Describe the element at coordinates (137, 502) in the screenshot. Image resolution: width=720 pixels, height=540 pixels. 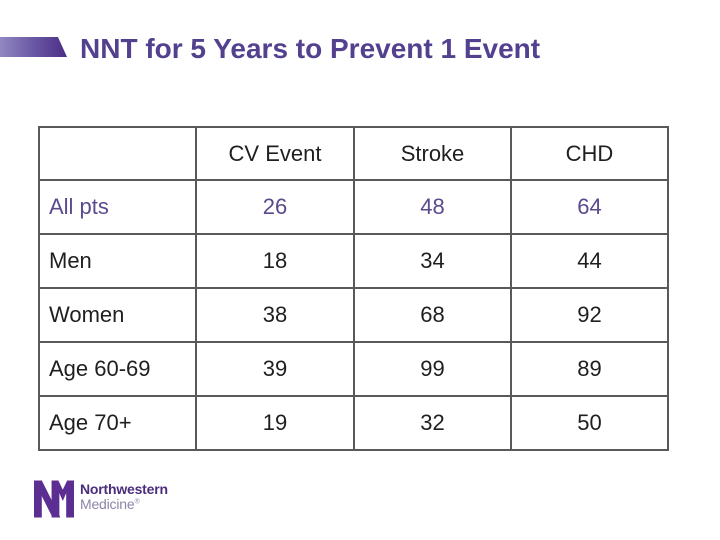
I see `registered-mark: ®` at that location.